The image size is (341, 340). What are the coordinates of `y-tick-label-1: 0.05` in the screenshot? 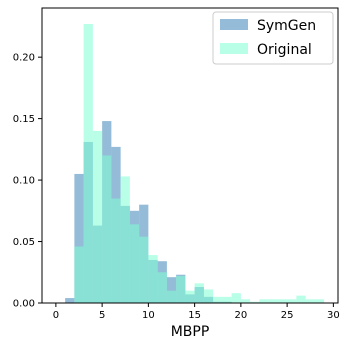 It's located at (24, 242).